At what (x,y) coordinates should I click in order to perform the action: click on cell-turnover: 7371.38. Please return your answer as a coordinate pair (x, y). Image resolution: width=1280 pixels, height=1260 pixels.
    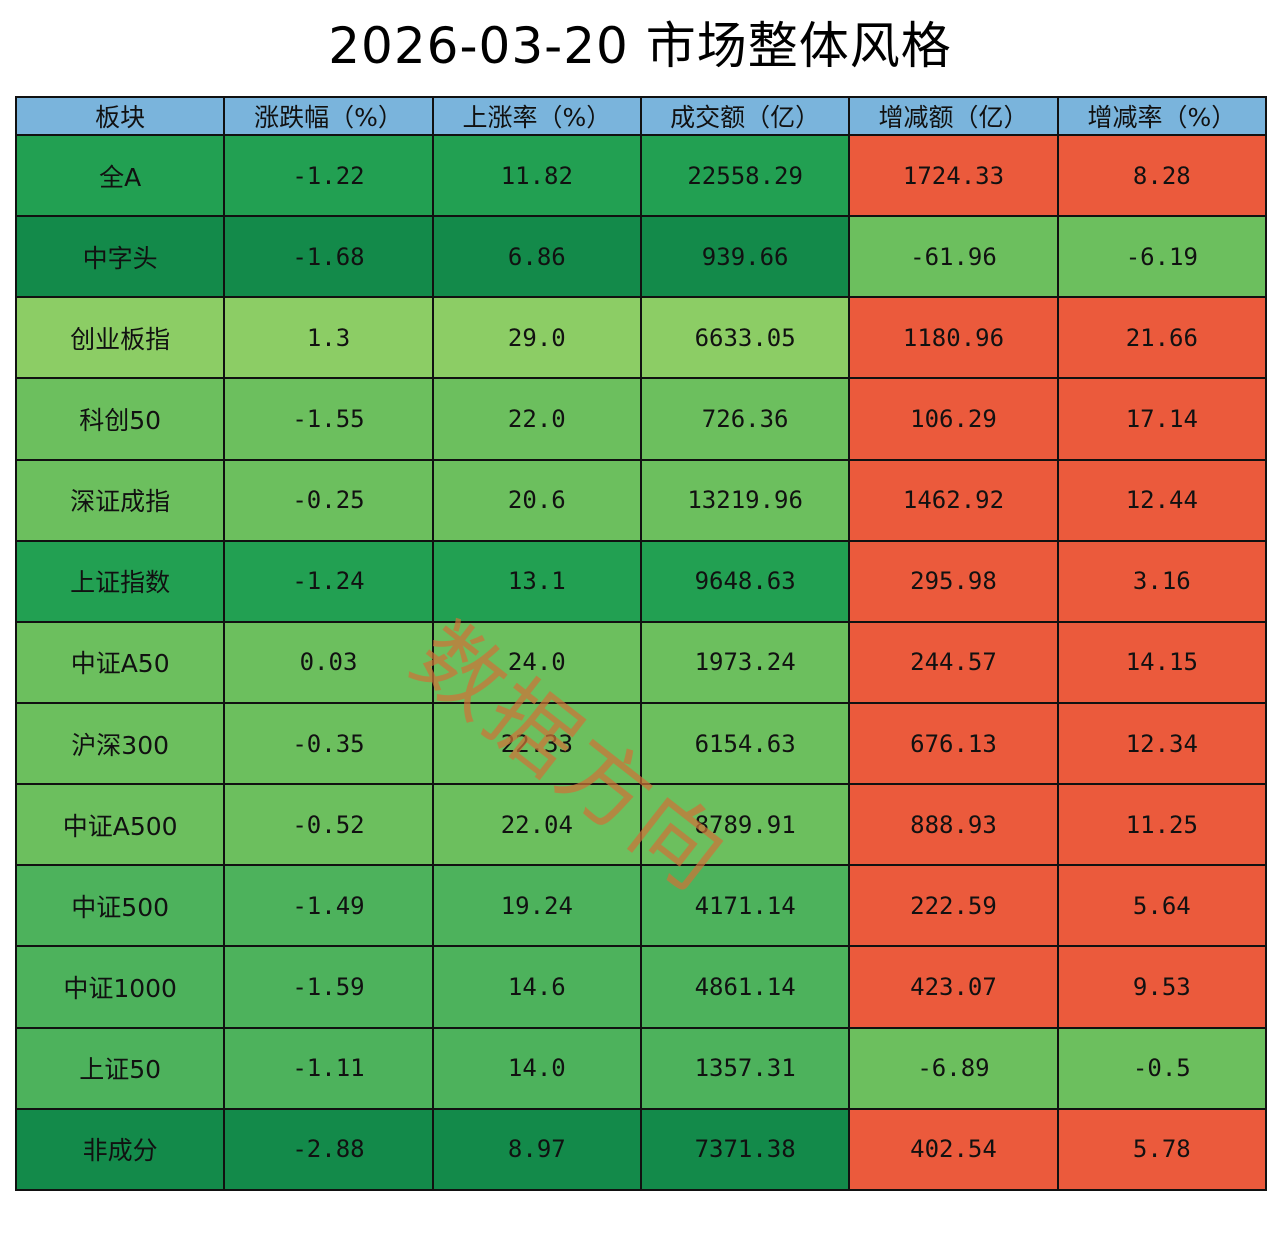
    Looking at the image, I should click on (745, 1149).